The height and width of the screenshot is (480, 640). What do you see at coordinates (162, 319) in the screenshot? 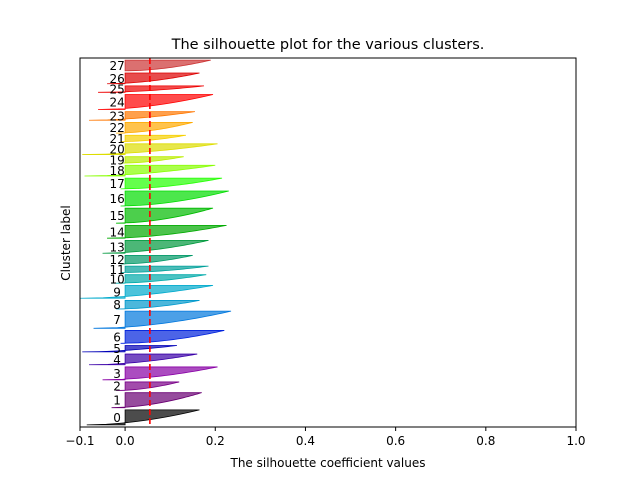
I see `cluster-7-area` at bounding box center [162, 319].